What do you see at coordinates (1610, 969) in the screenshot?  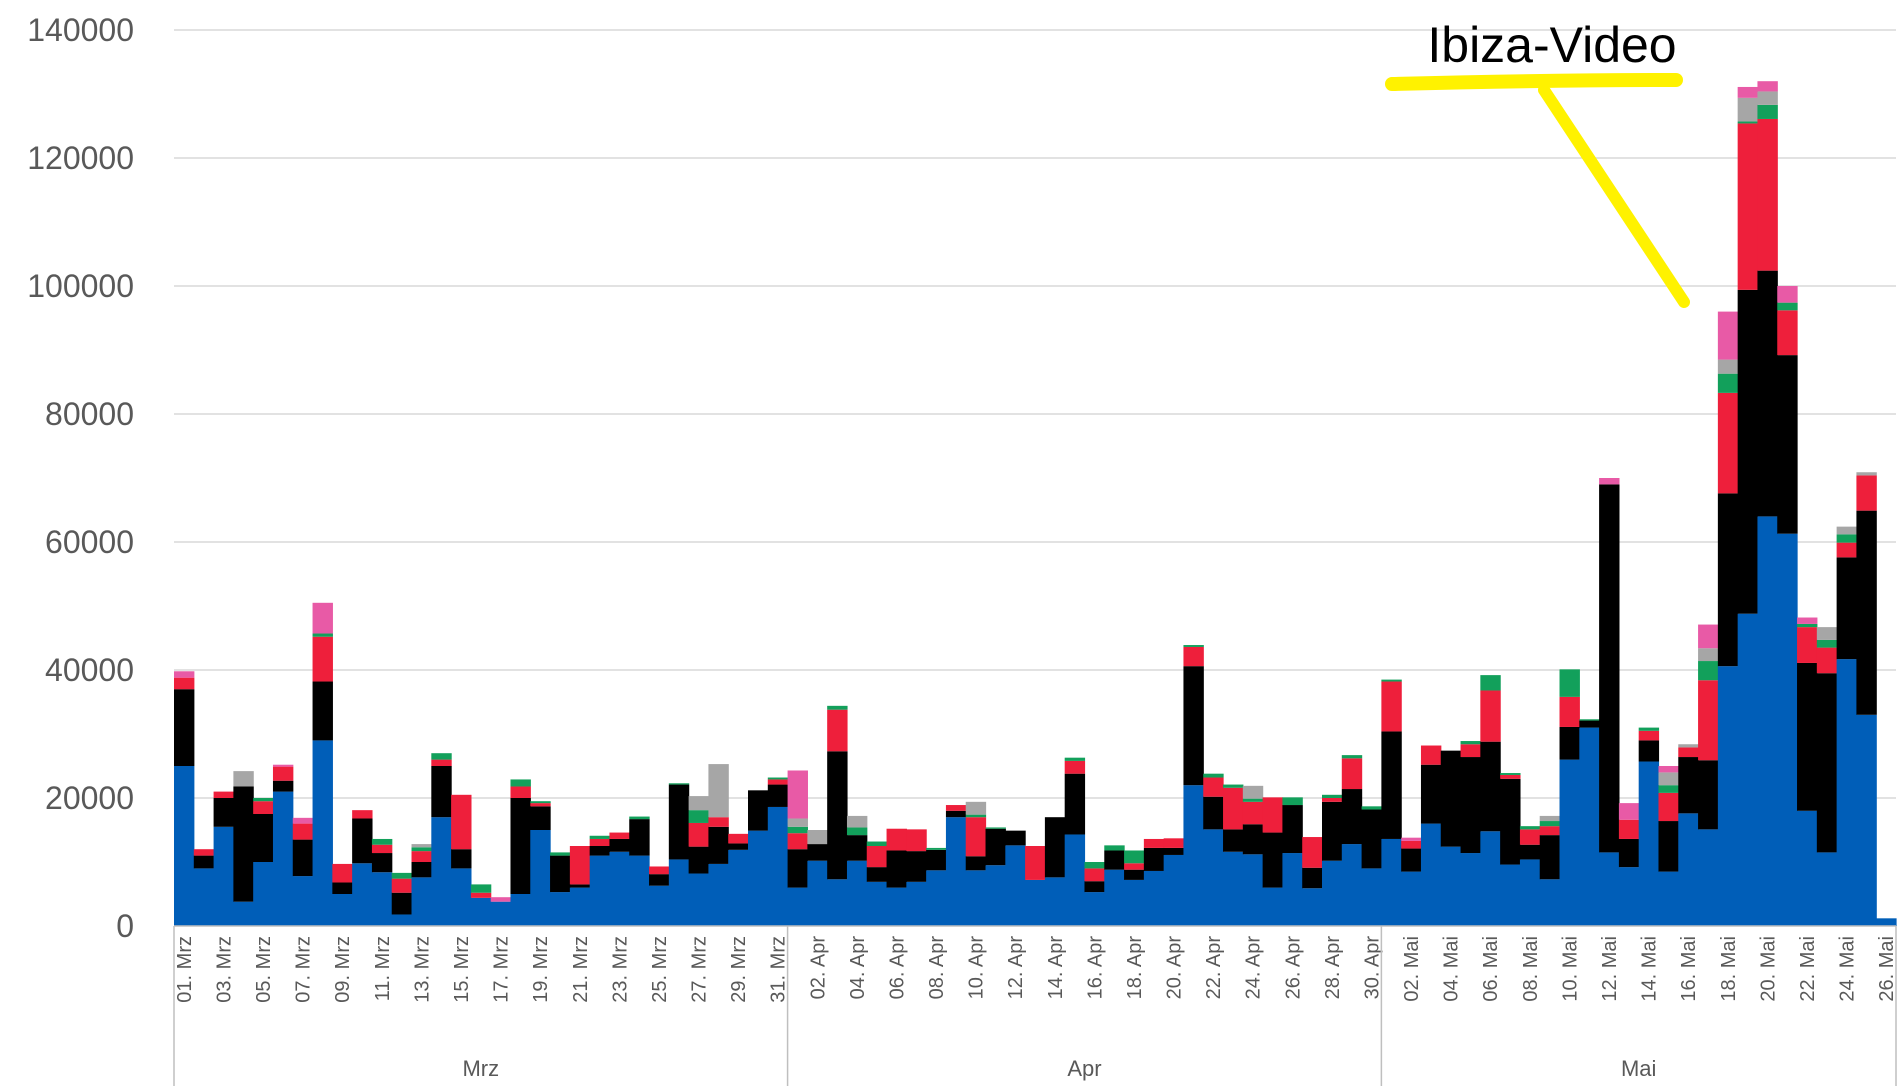 I see `x-tick-label: 12. Mai` at bounding box center [1610, 969].